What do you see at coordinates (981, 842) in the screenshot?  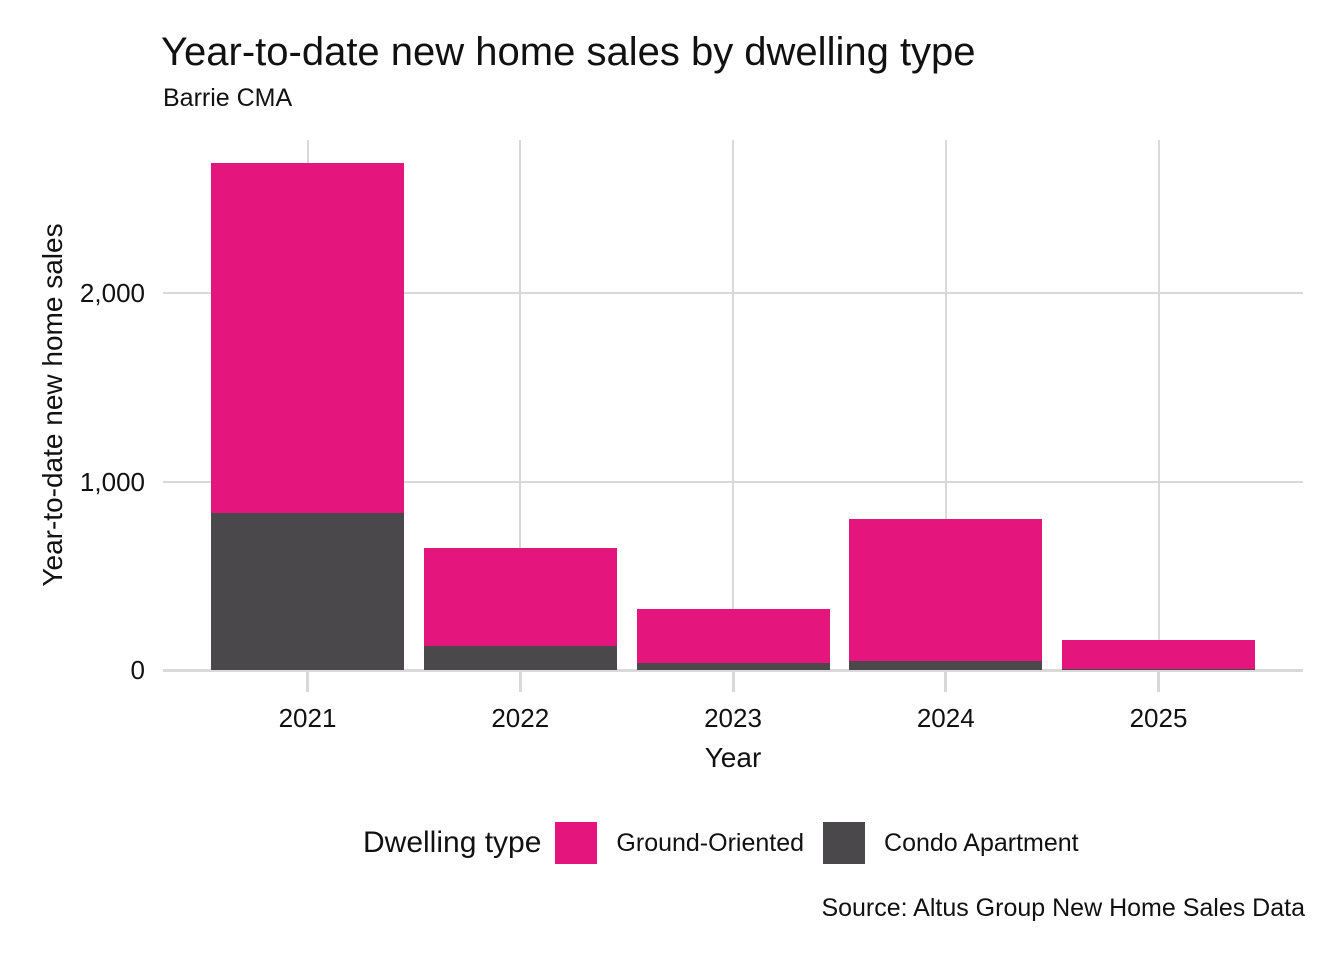 I see `legend-label-condo-apartment: Condo Apartment` at bounding box center [981, 842].